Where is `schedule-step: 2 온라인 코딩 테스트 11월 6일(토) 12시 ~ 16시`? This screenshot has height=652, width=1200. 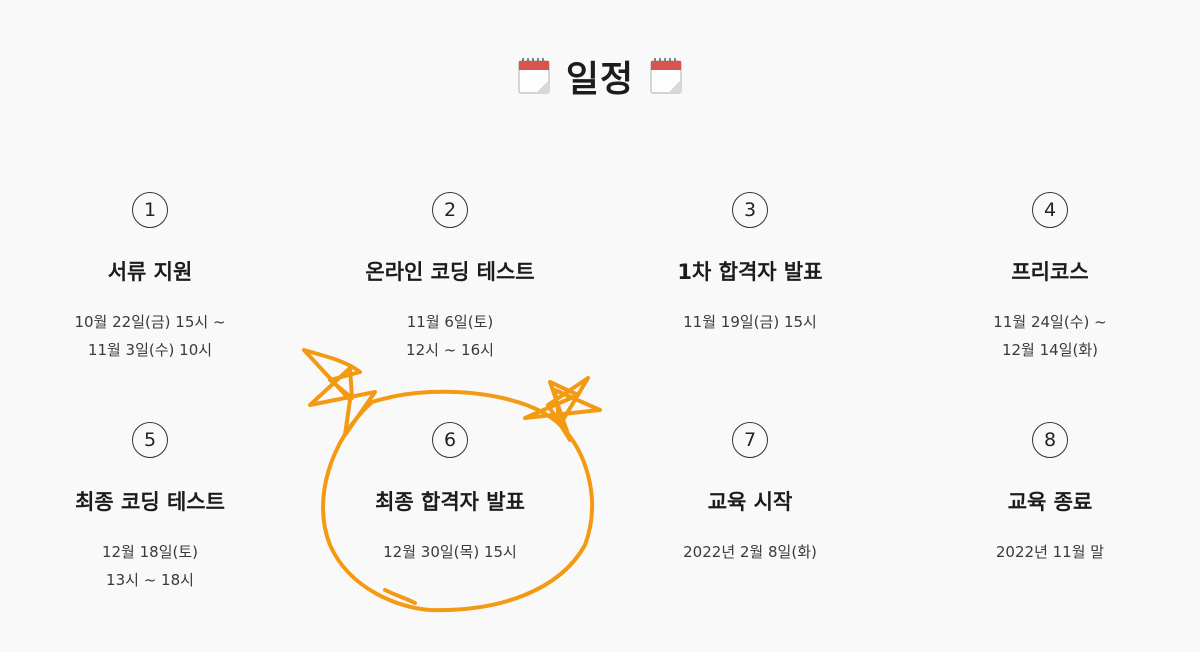 schedule-step: 2 온라인 코딩 테스트 11월 6일(토) 12시 ~ 16시 is located at coordinates (450, 307).